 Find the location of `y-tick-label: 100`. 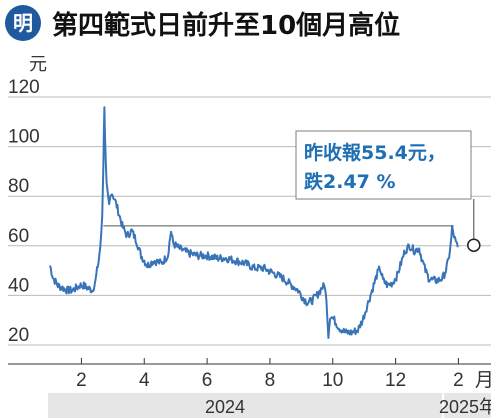

y-tick-label: 100 is located at coordinates (24, 137).